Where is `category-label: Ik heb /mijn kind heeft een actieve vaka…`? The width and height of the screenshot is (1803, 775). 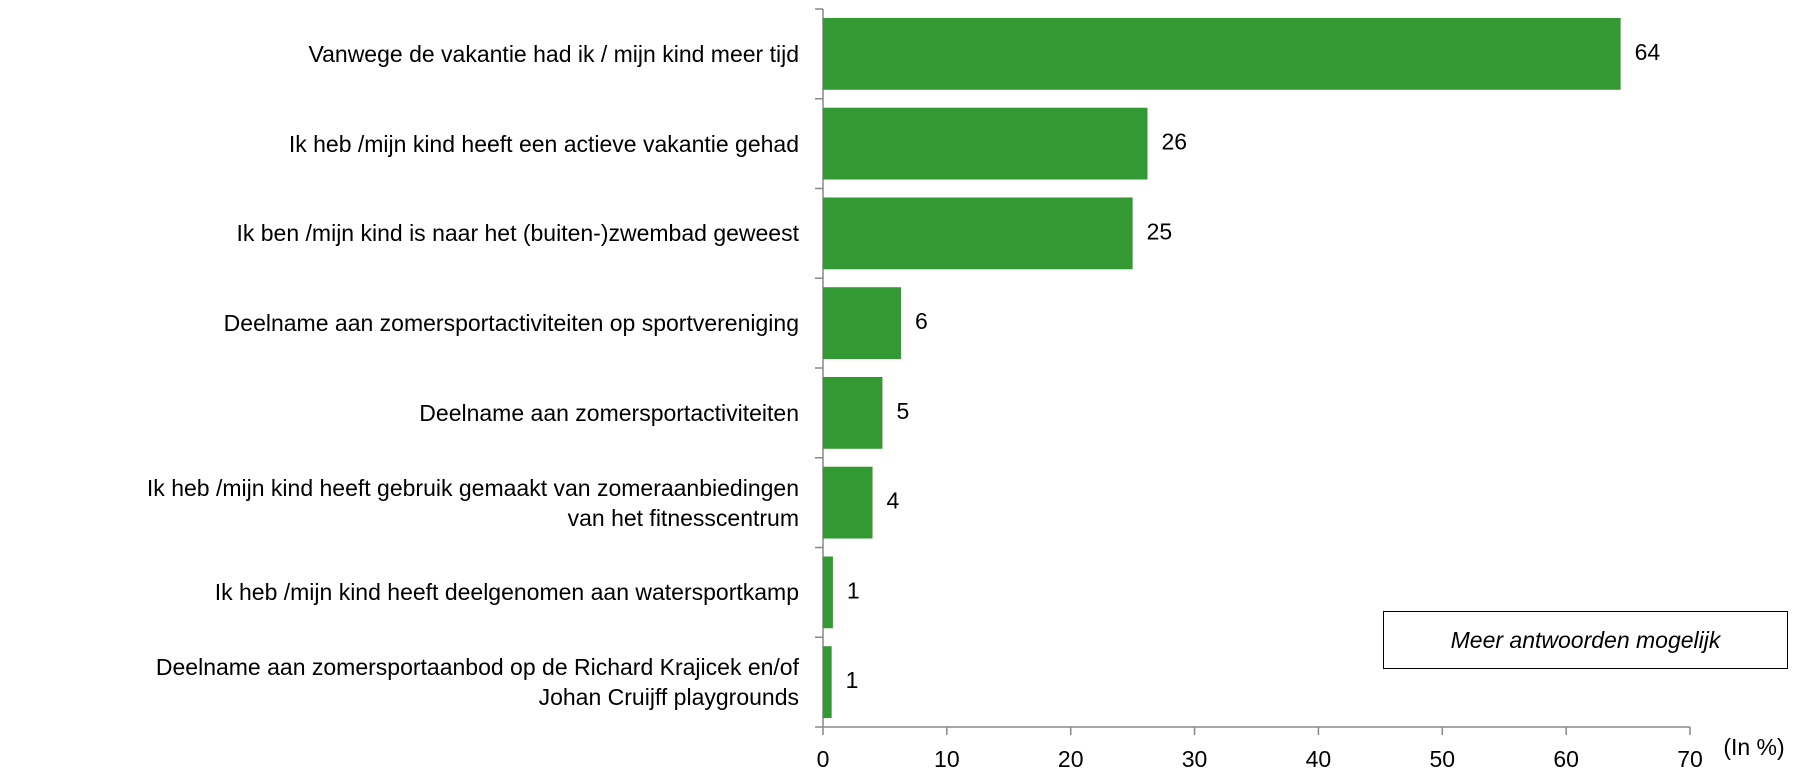 category-label: Ik heb /mijn kind heeft een actieve vaka… is located at coordinates (543, 143).